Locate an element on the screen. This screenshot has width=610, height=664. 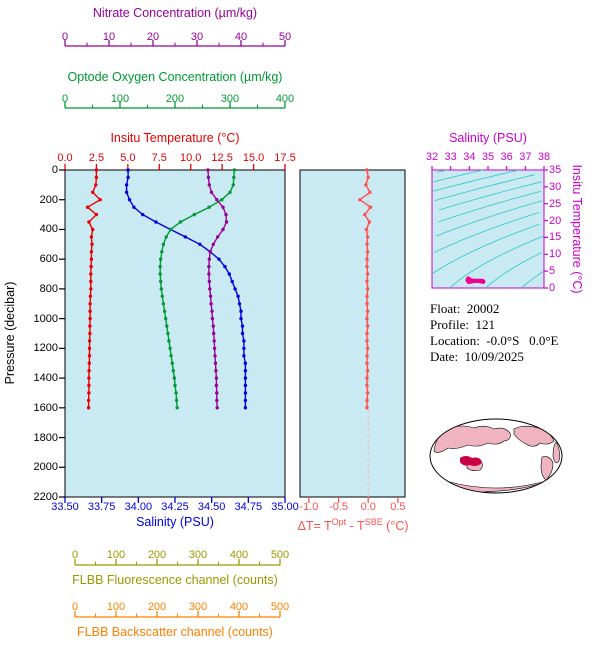
location-text: Location: -0.0°S 0.0°E is located at coordinates (494, 340).